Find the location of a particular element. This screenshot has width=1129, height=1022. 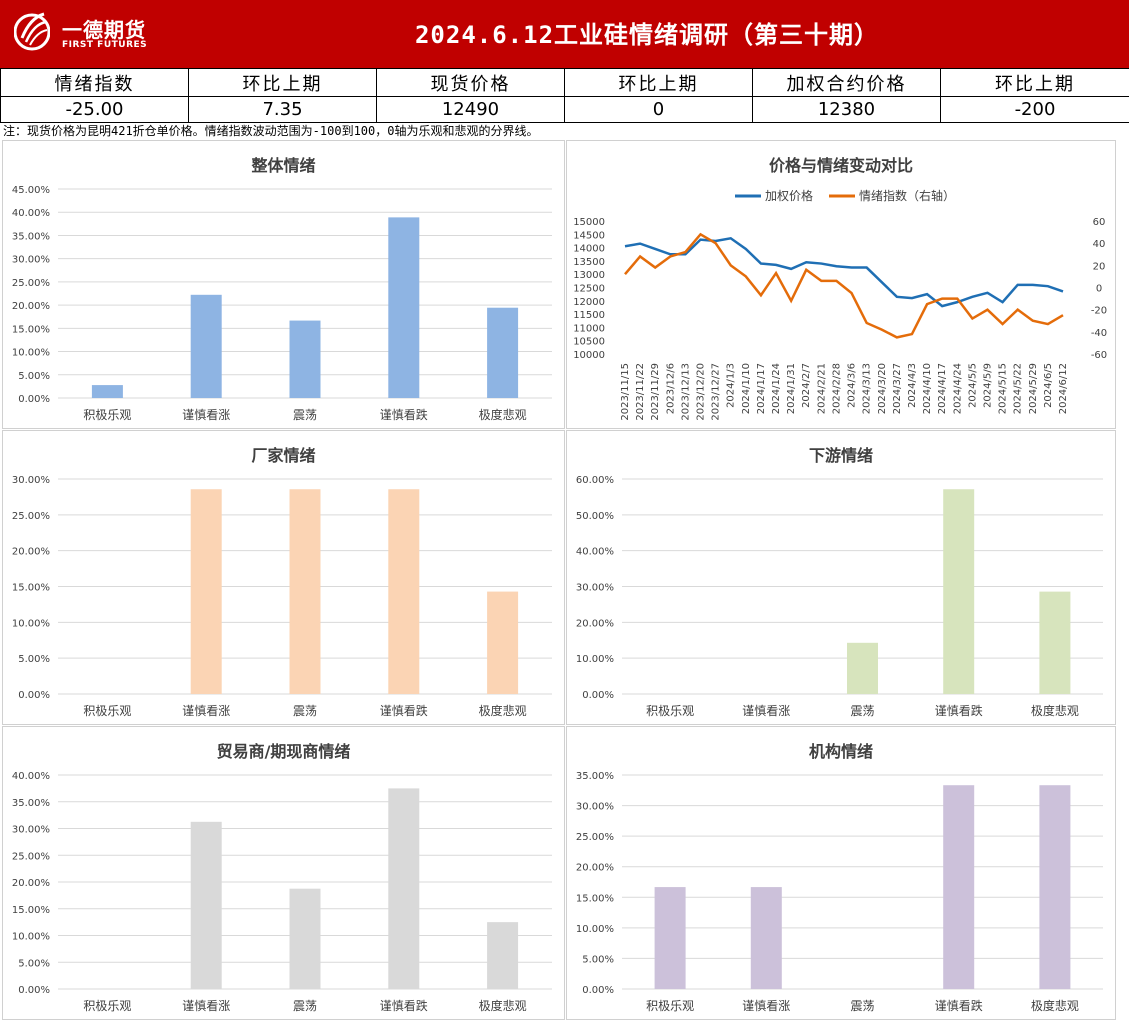

x-tick-label: 2024/5/9 is located at coordinates (987, 385).